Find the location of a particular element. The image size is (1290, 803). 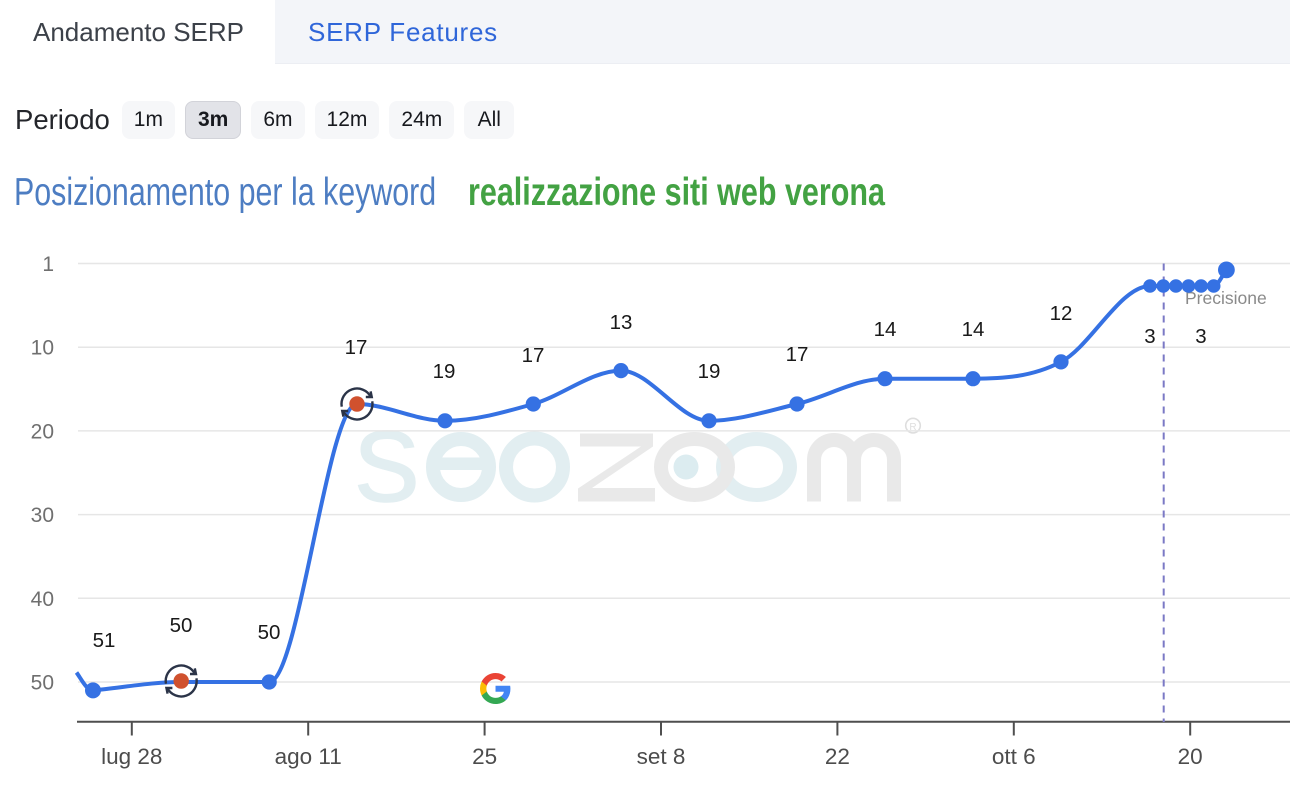

svg-text: 13 is located at coordinates (621, 322).